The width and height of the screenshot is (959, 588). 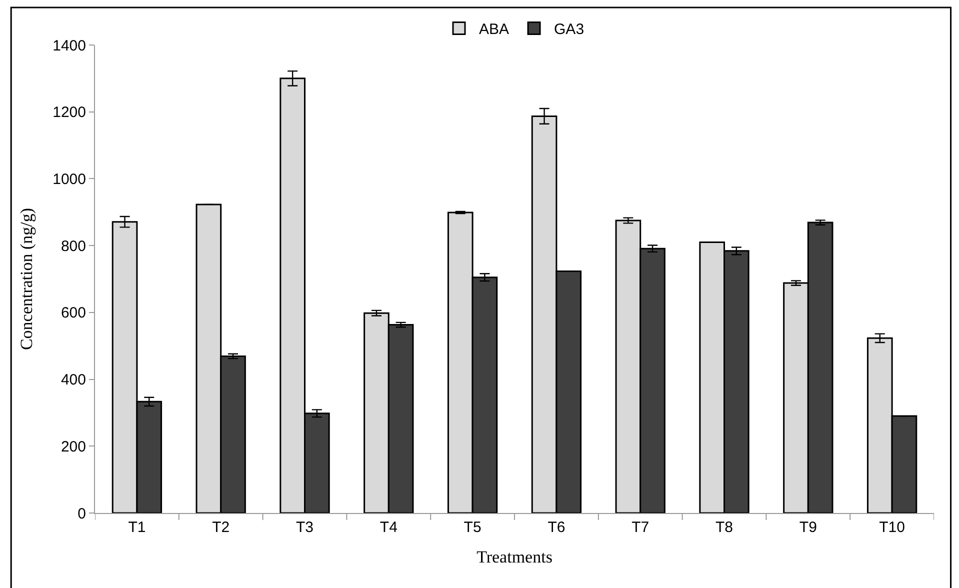 What do you see at coordinates (69, 45) in the screenshot?
I see `y-tick-label: 1400` at bounding box center [69, 45].